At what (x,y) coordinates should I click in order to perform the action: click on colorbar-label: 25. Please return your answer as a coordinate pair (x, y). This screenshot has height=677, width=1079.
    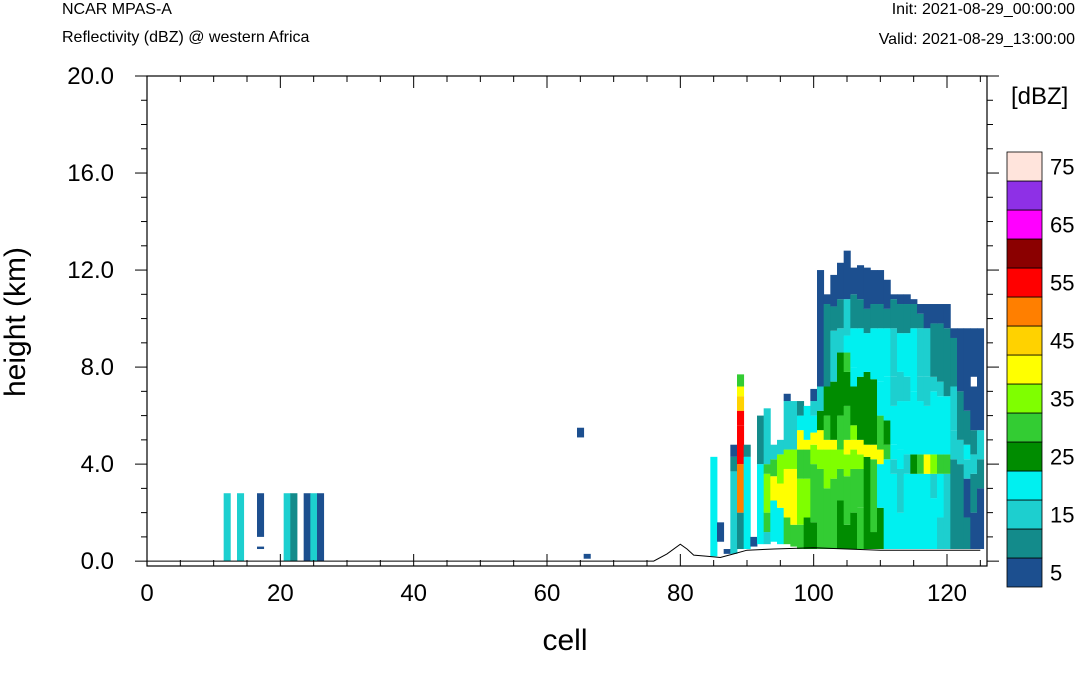
    Looking at the image, I should click on (1062, 457).